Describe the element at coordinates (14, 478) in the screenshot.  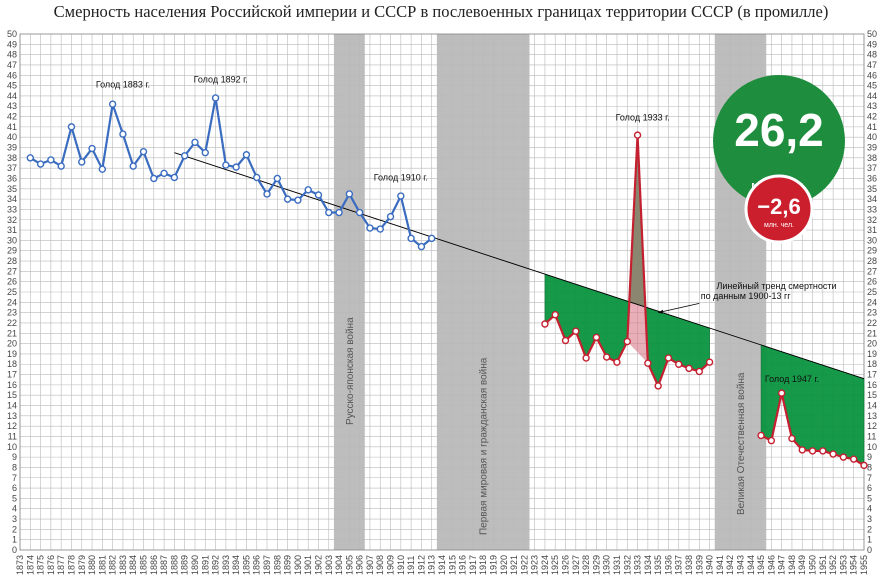
I see `y-tick-left: 7` at that location.